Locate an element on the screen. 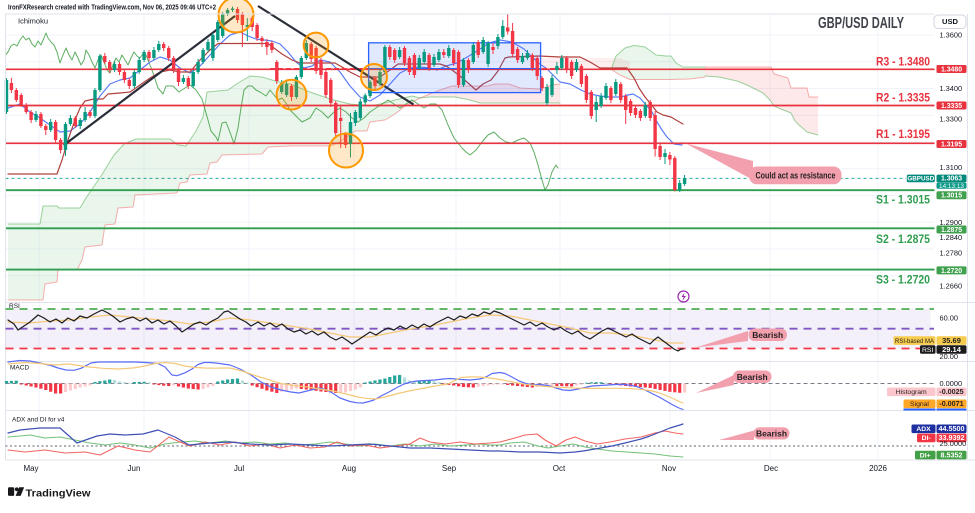 This screenshot has width=975, height=513. svg-text: DI- is located at coordinates (926, 438).